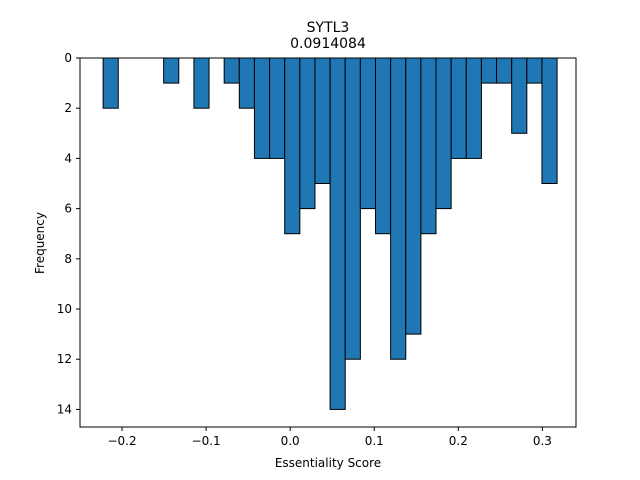  What do you see at coordinates (374, 441) in the screenshot?
I see `x-tick-label: 0.1` at bounding box center [374, 441].